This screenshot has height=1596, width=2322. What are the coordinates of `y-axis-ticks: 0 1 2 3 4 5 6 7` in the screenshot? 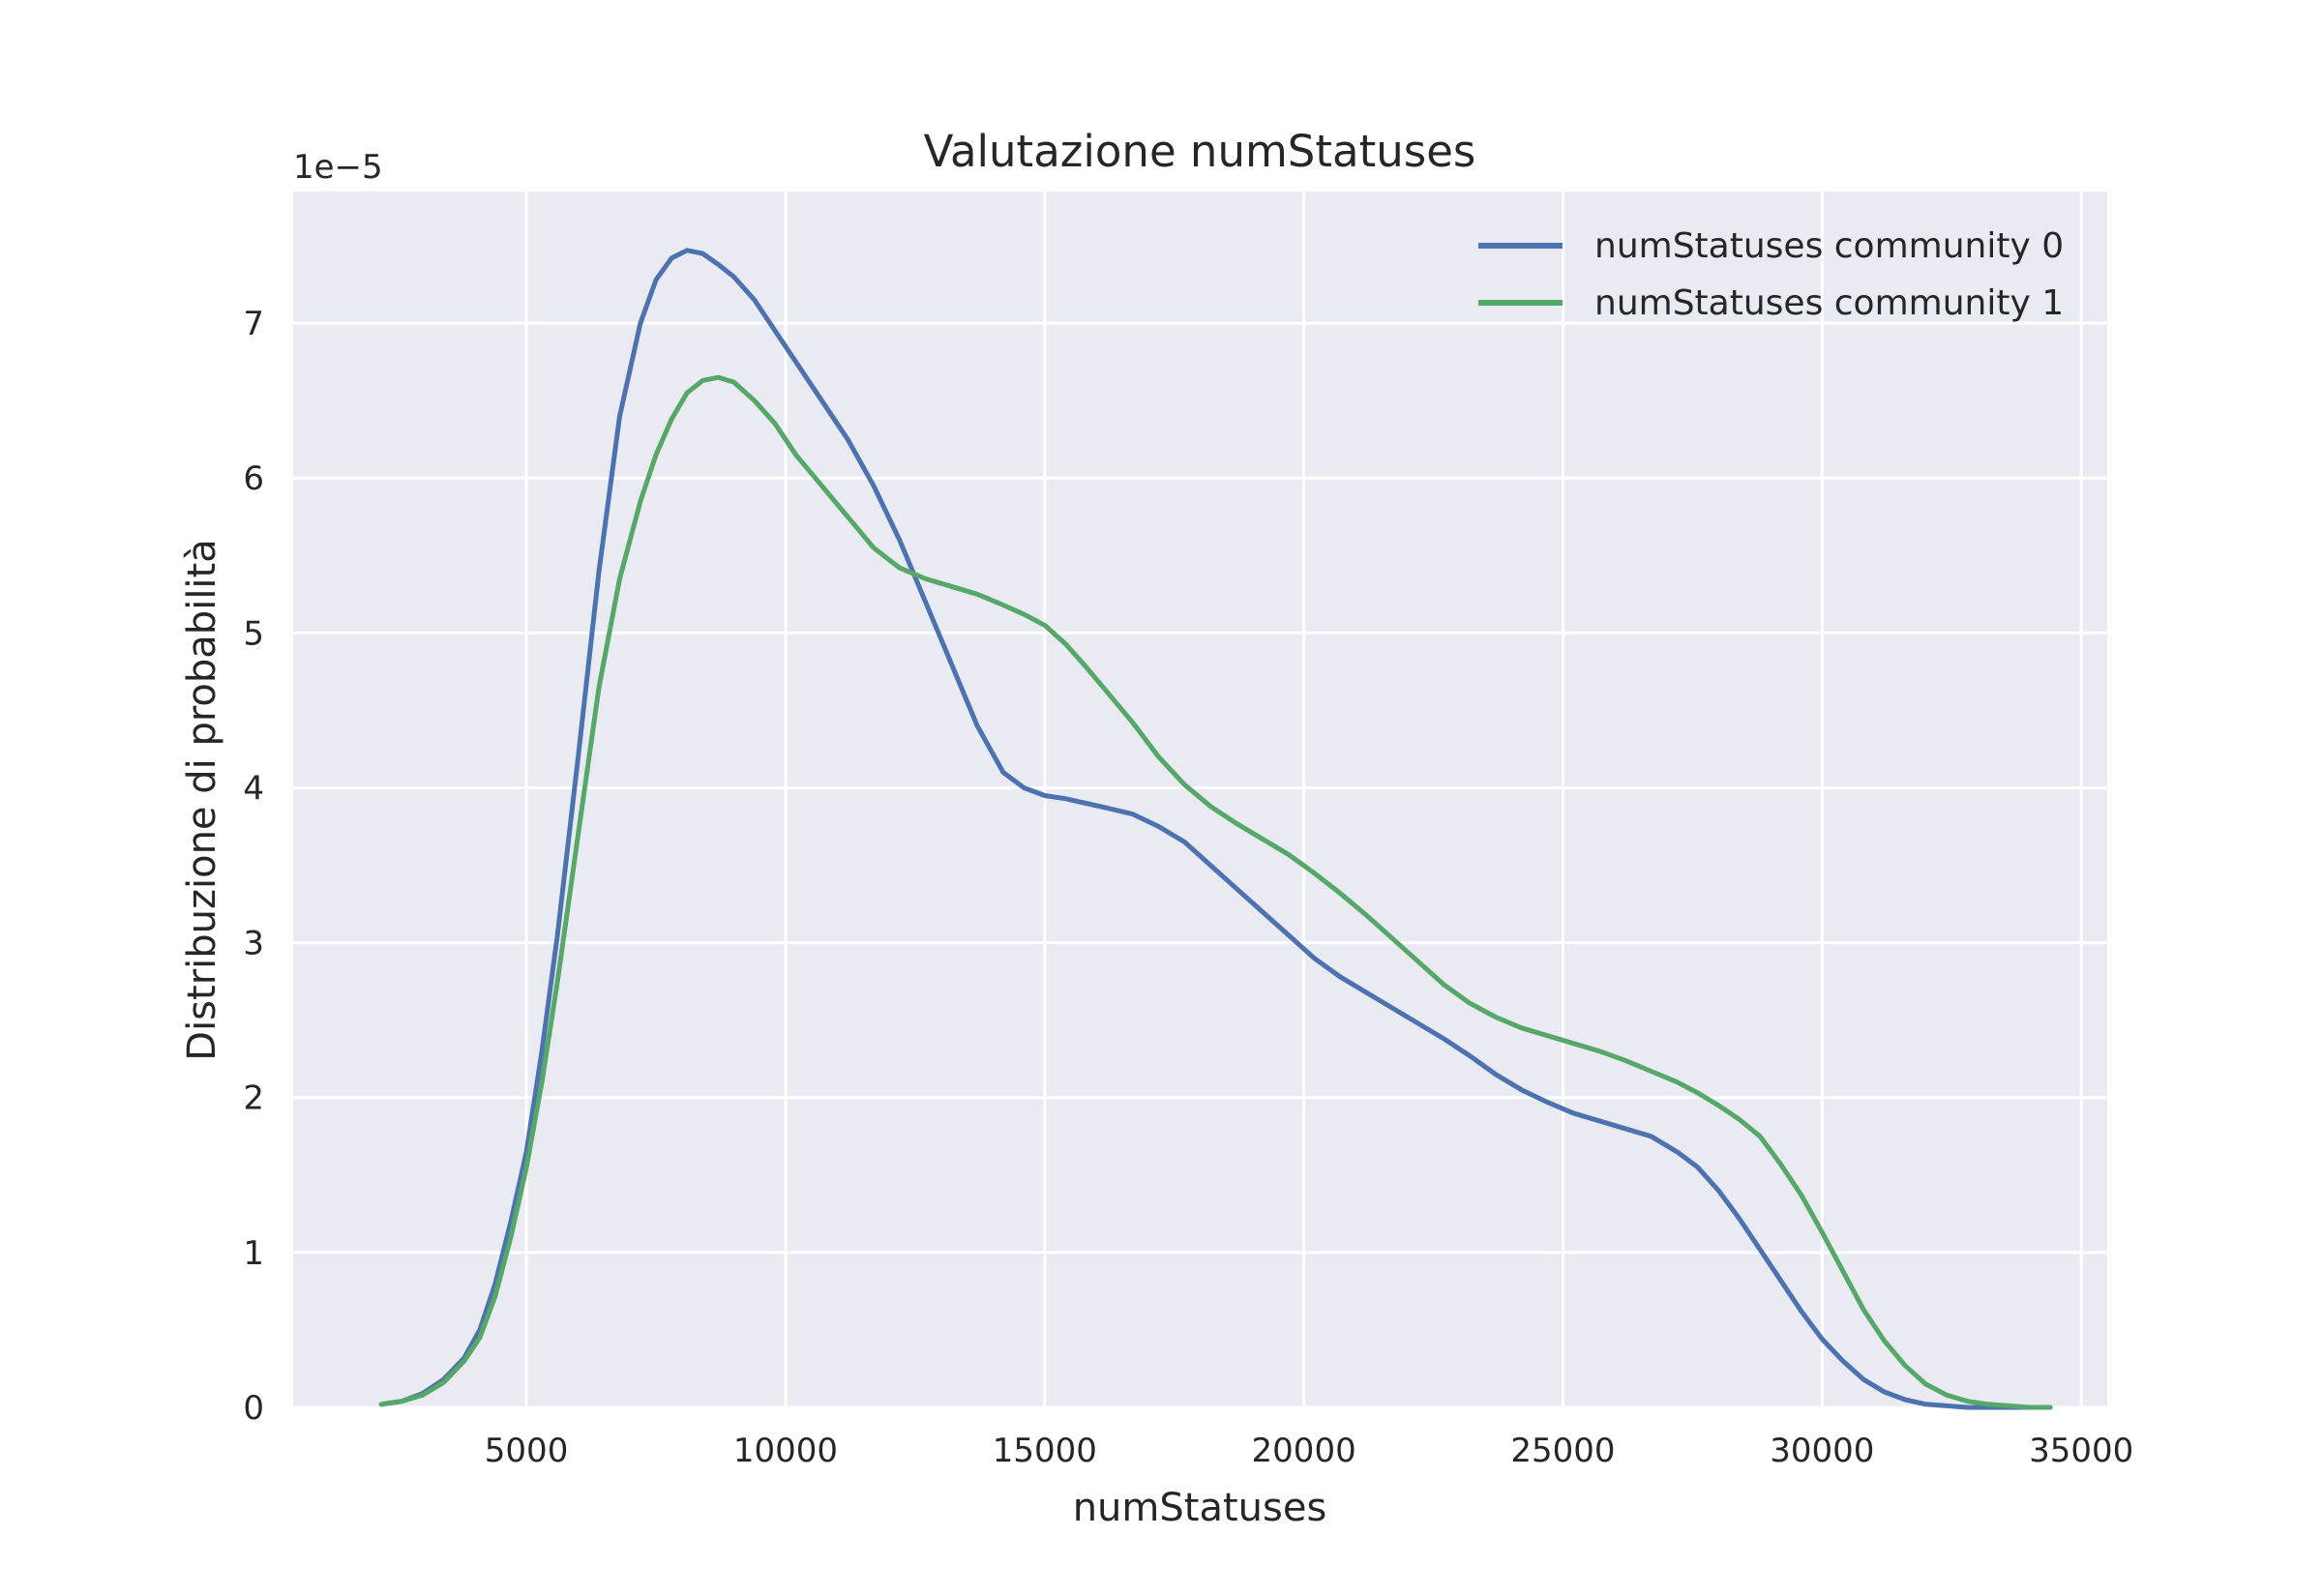 It's located at (253, 866).